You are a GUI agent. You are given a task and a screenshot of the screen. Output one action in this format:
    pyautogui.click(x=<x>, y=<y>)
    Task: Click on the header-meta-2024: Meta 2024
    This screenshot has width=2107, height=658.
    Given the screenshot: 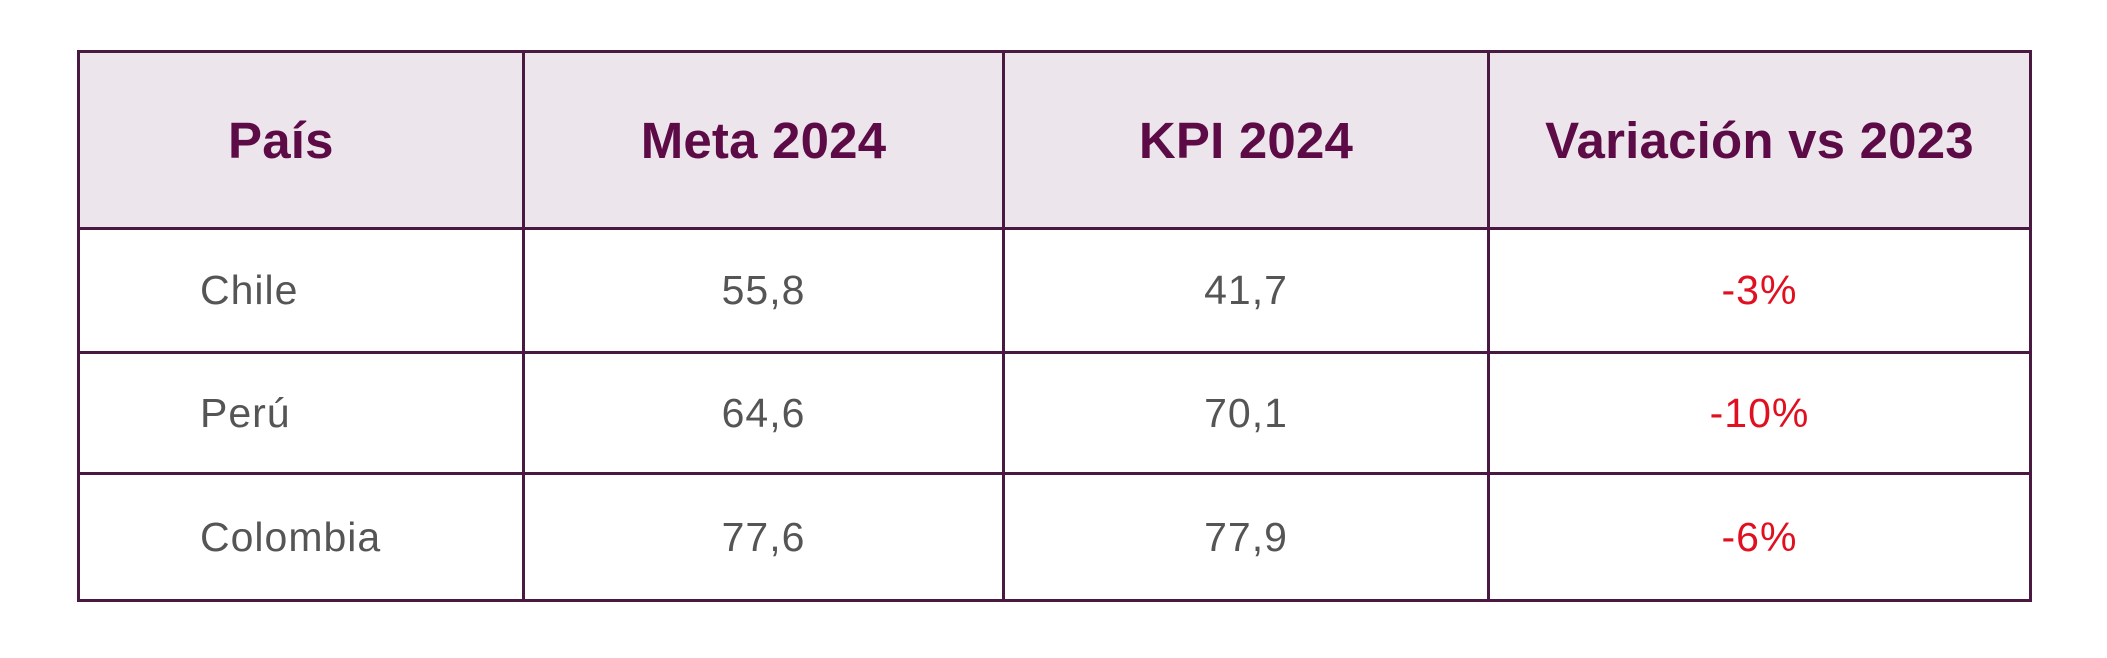 What is the action you would take?
    pyautogui.click(x=763, y=140)
    